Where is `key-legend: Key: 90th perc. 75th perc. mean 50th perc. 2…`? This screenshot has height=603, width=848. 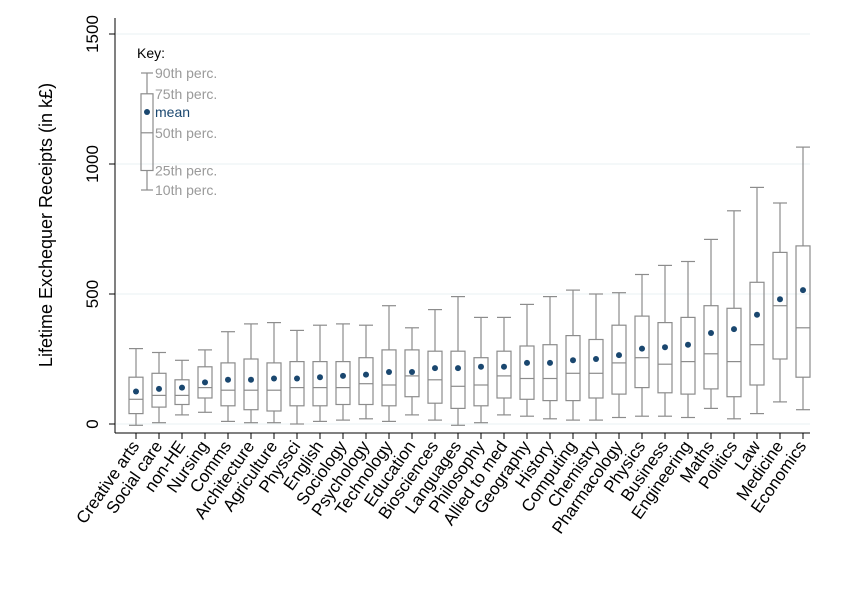
key-legend: Key: 90th perc. 75th perc. mean 50th perc. 2… is located at coordinates (177, 121).